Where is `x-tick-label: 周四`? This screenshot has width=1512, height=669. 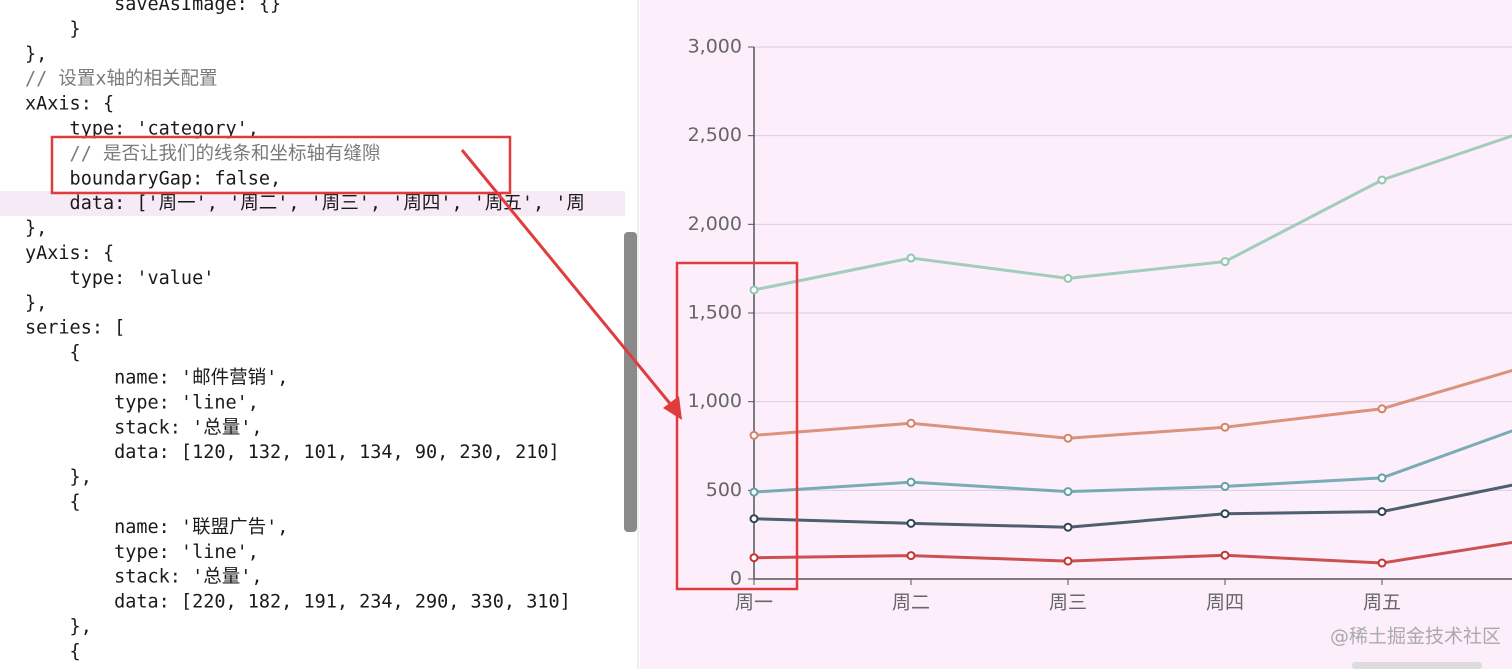 x-tick-label: 周四 is located at coordinates (1225, 603).